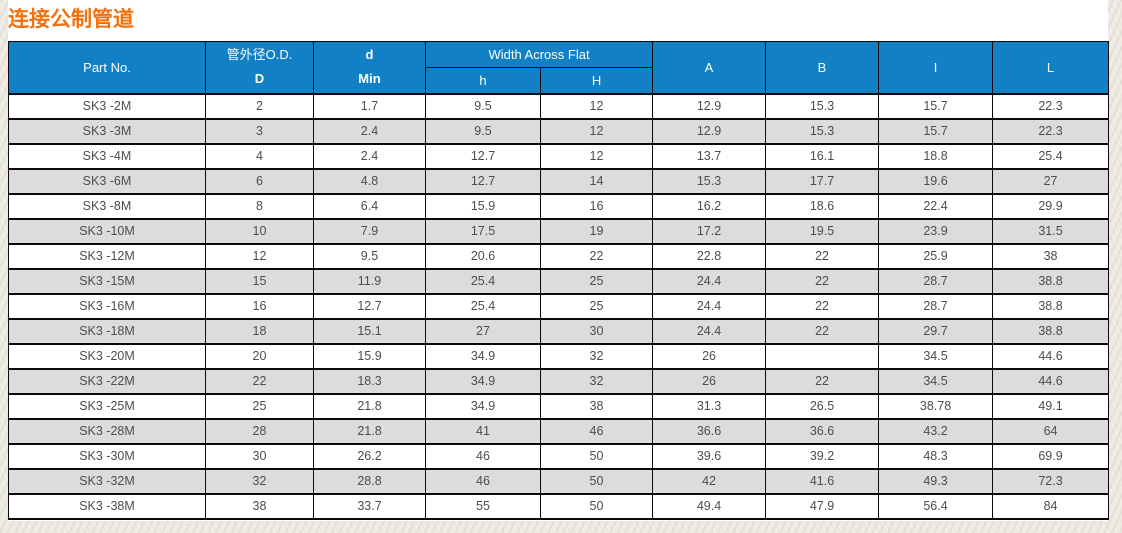  Describe the element at coordinates (107, 67) in the screenshot. I see `col-header-part-no: Part No.` at that location.